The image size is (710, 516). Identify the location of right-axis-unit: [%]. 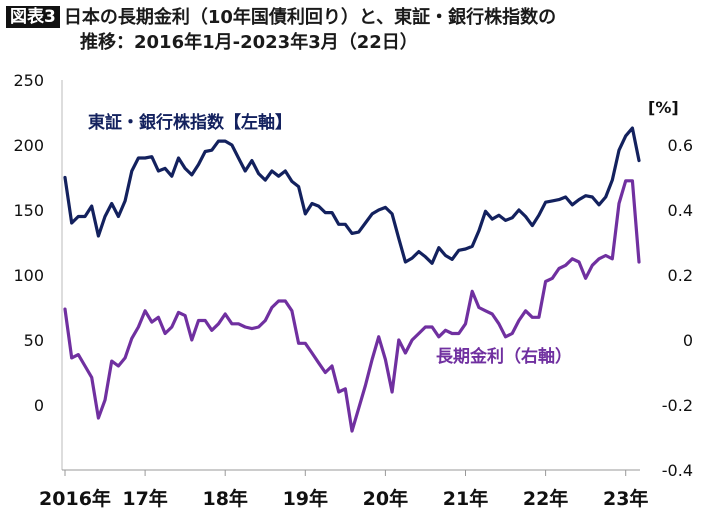
(663, 107).